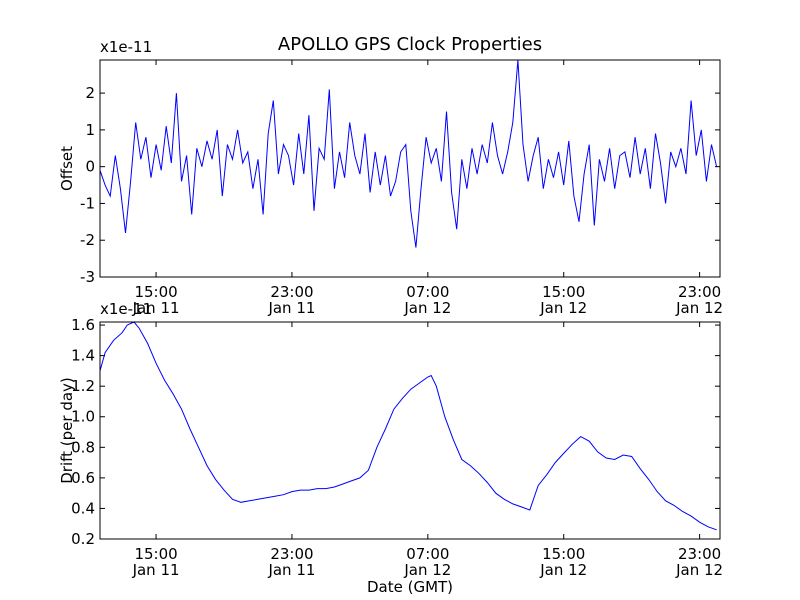 This screenshot has width=800, height=600. Describe the element at coordinates (83, 447) in the screenshot. I see `y-tick-label: 0.8` at that location.